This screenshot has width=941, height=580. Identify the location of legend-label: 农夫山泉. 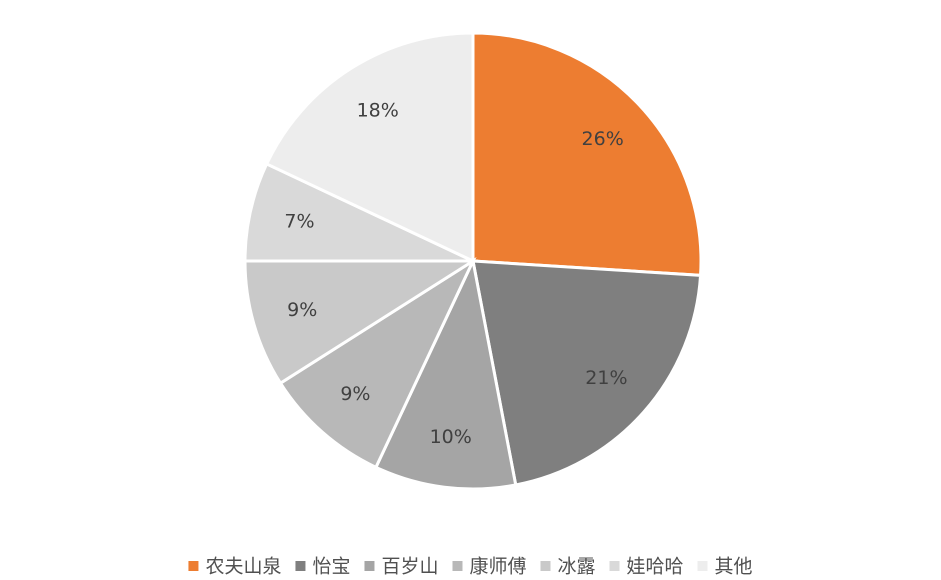
(243, 567).